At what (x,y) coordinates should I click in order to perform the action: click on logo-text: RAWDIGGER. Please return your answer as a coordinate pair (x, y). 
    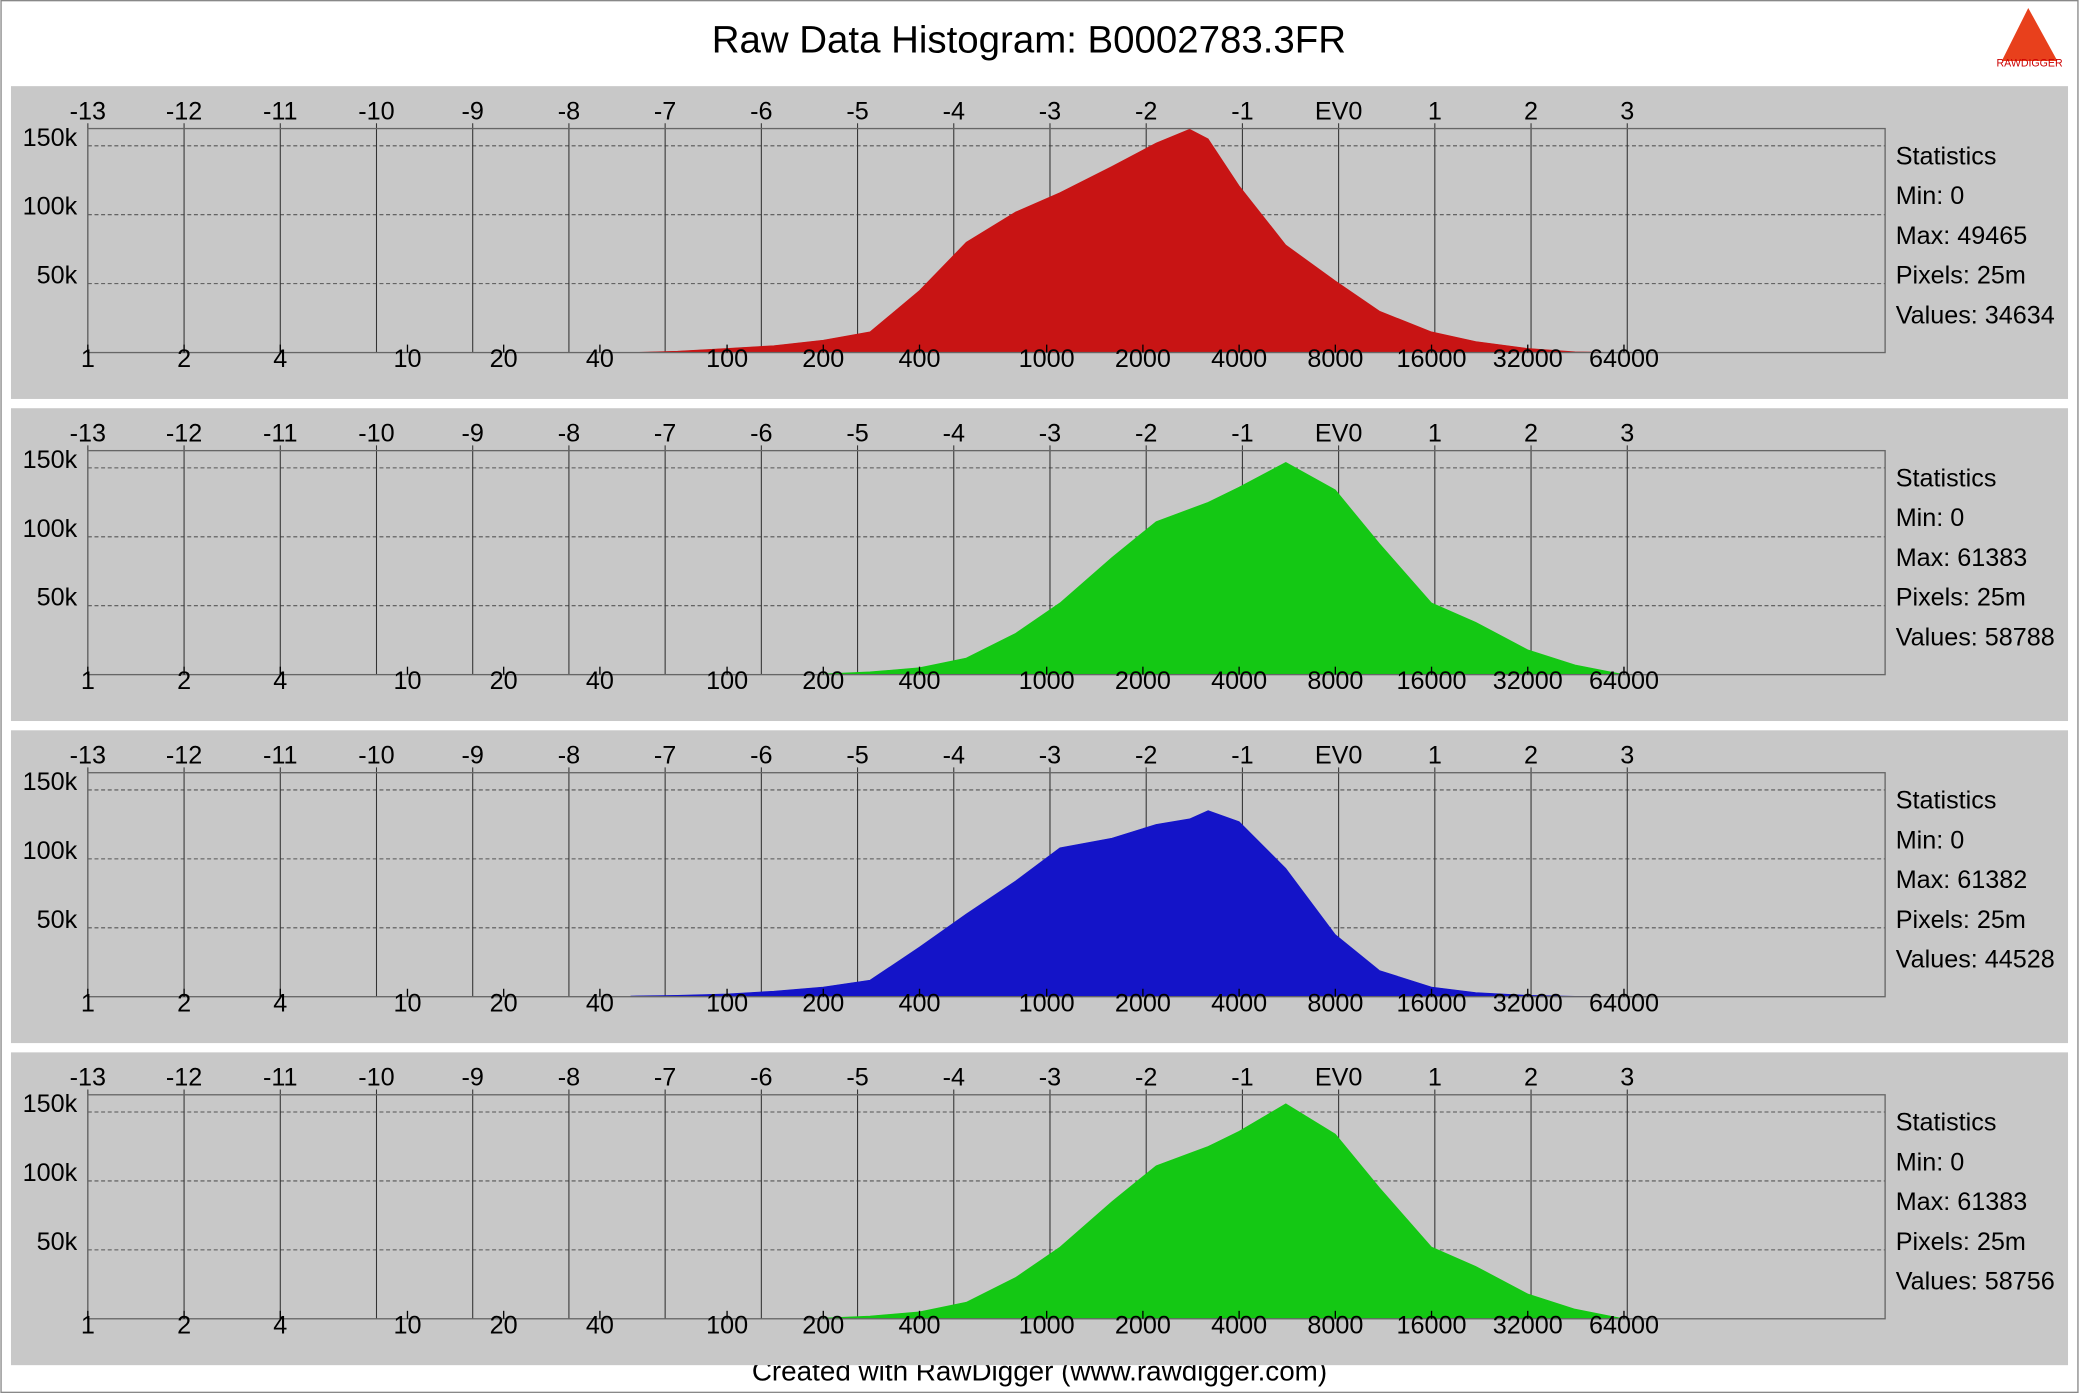
    Looking at the image, I should click on (2030, 63).